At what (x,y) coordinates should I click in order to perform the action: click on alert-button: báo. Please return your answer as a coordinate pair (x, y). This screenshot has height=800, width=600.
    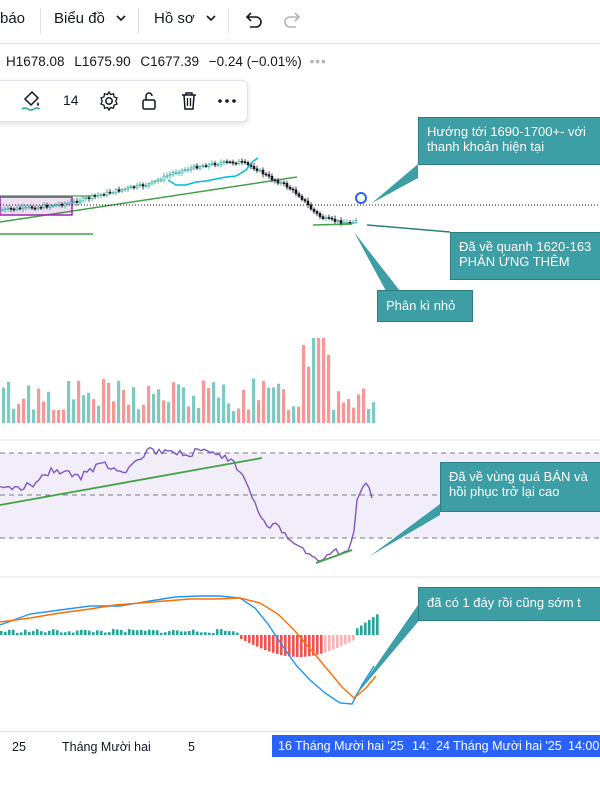
    Looking at the image, I should click on (13, 18).